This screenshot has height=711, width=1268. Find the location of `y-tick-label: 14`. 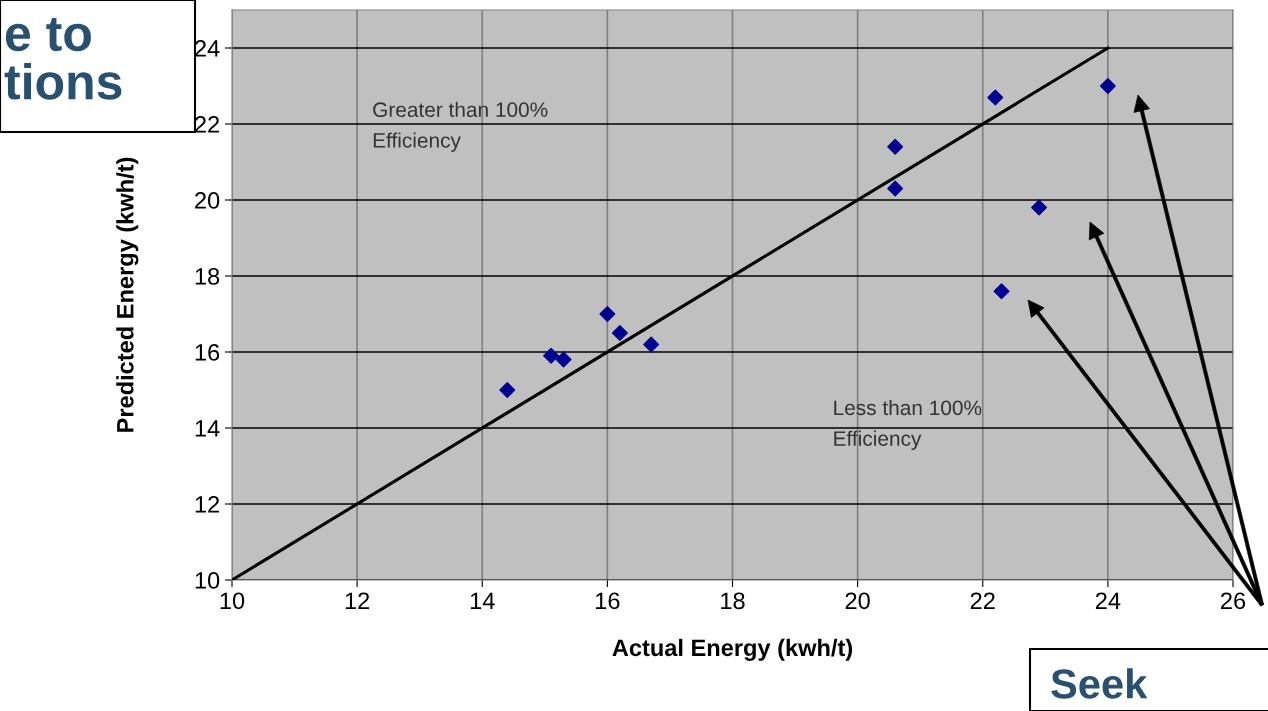

y-tick-label: 14 is located at coordinates (207, 428).